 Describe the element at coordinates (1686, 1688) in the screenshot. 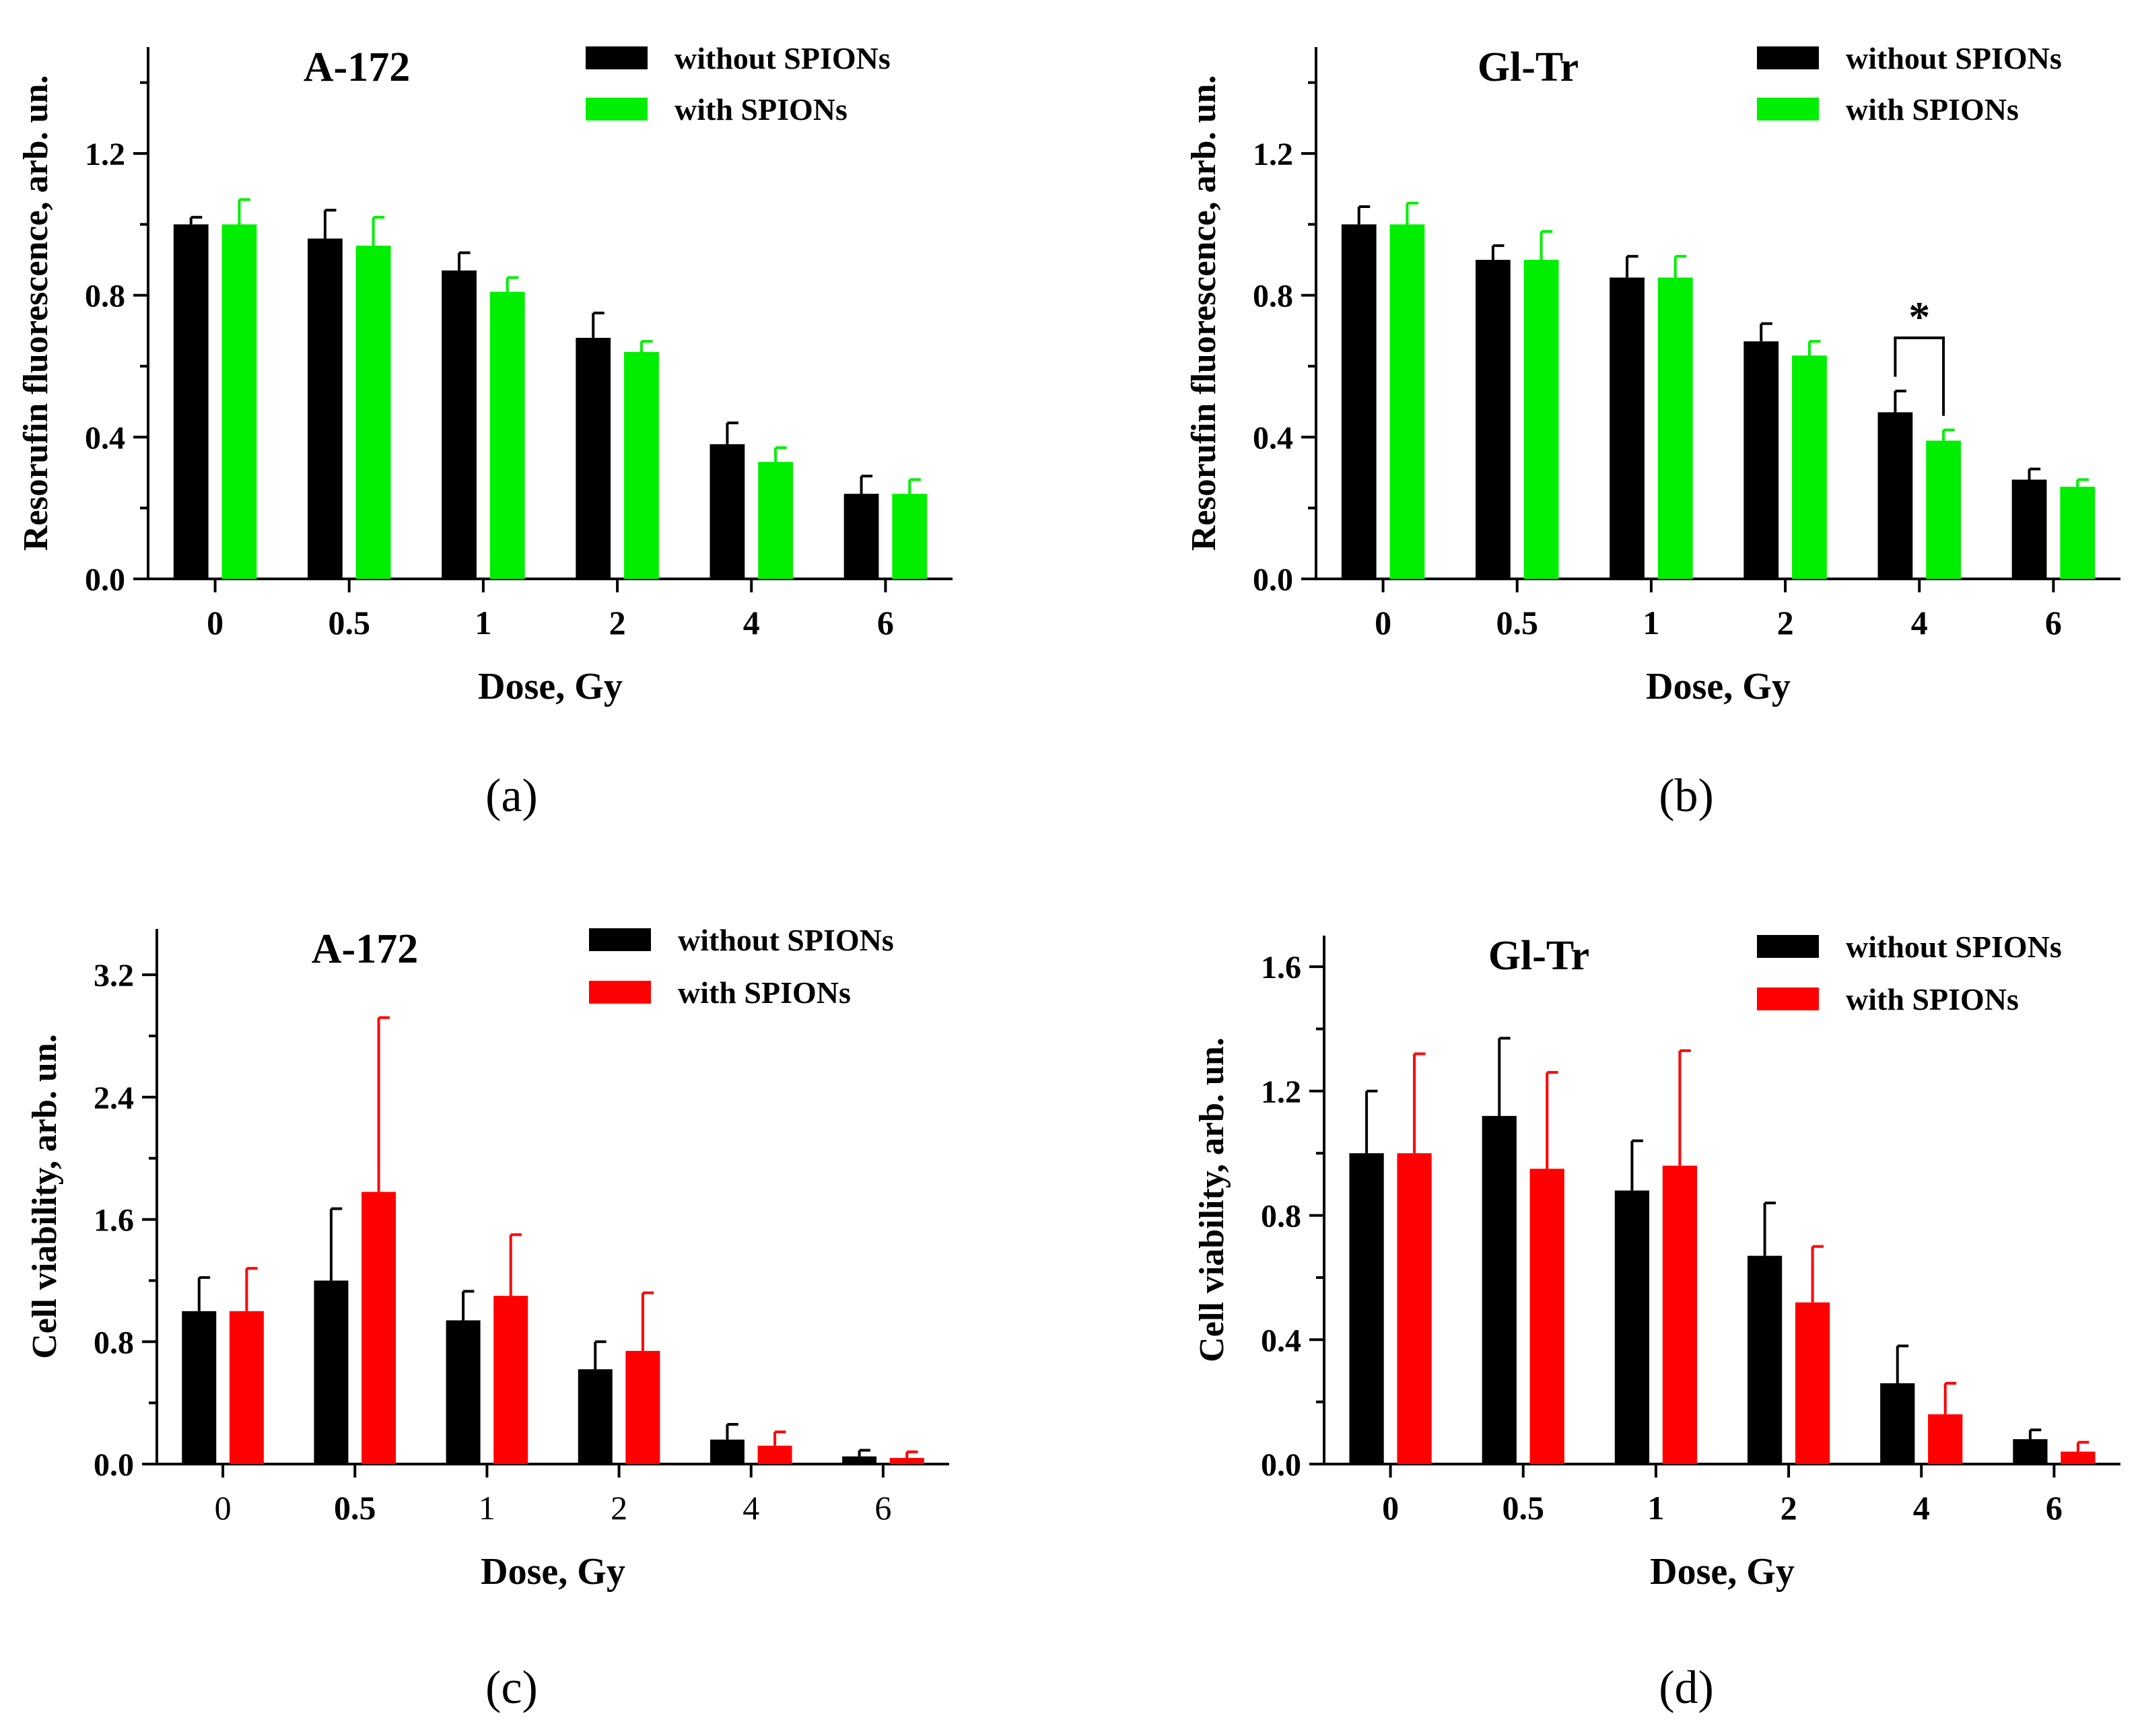

I see `panel-label: (d)` at that location.